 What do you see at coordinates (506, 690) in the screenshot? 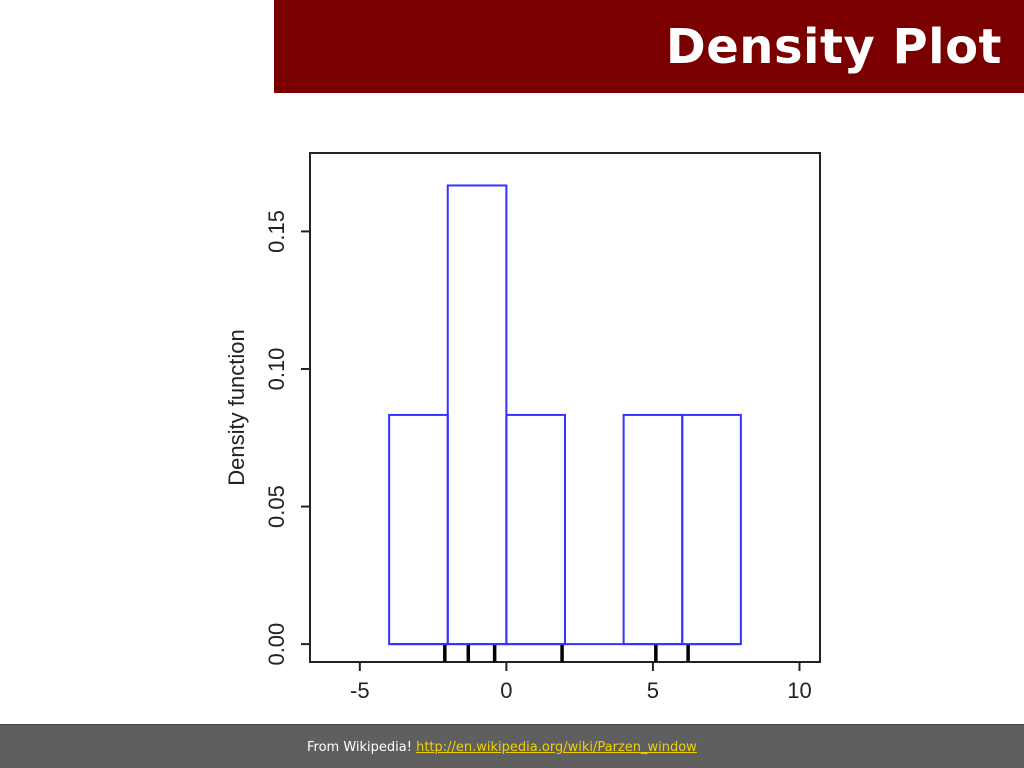
I see `x-tick-label: 0` at bounding box center [506, 690].